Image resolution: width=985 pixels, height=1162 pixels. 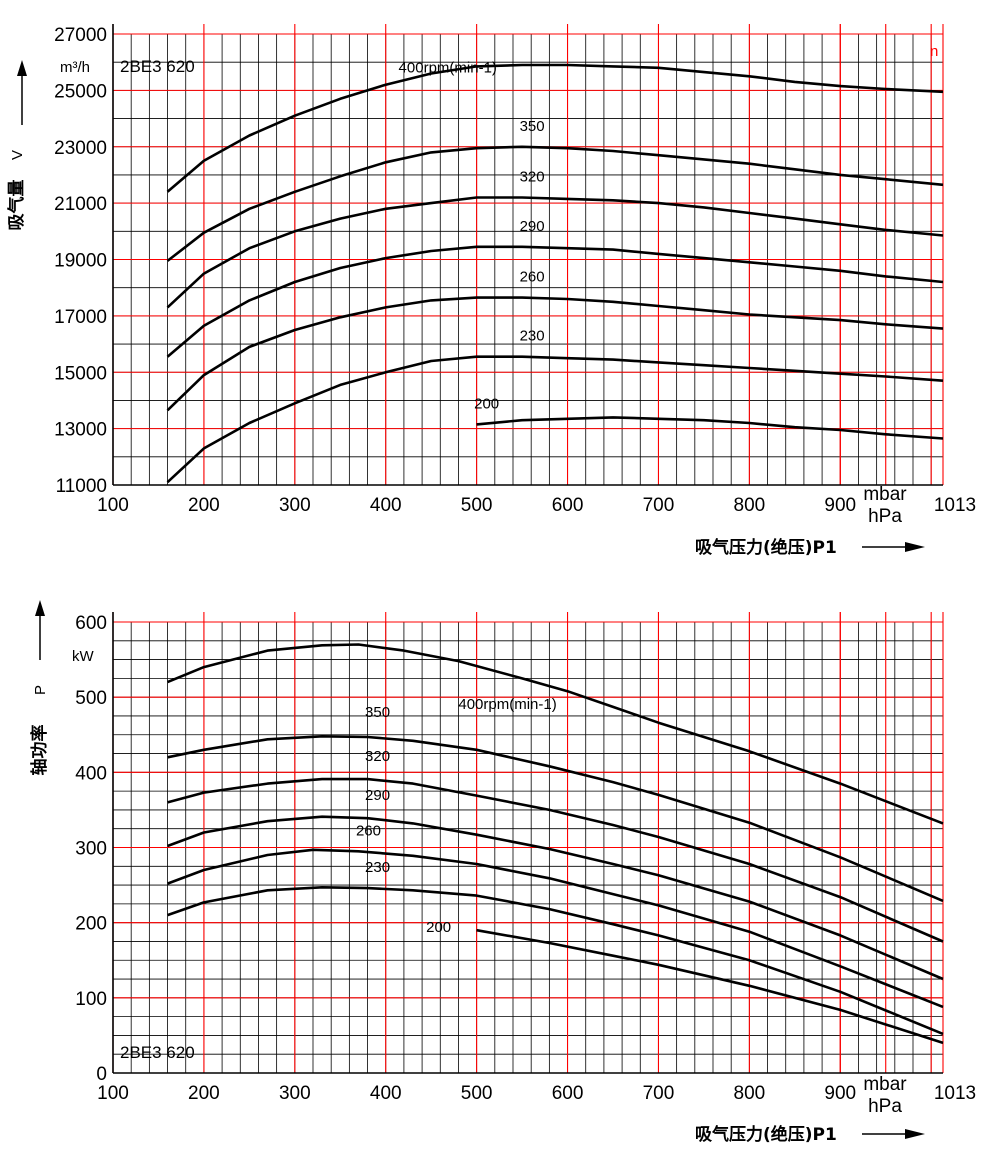 I want to click on y-tick-label: 19000, so click(x=80, y=261).